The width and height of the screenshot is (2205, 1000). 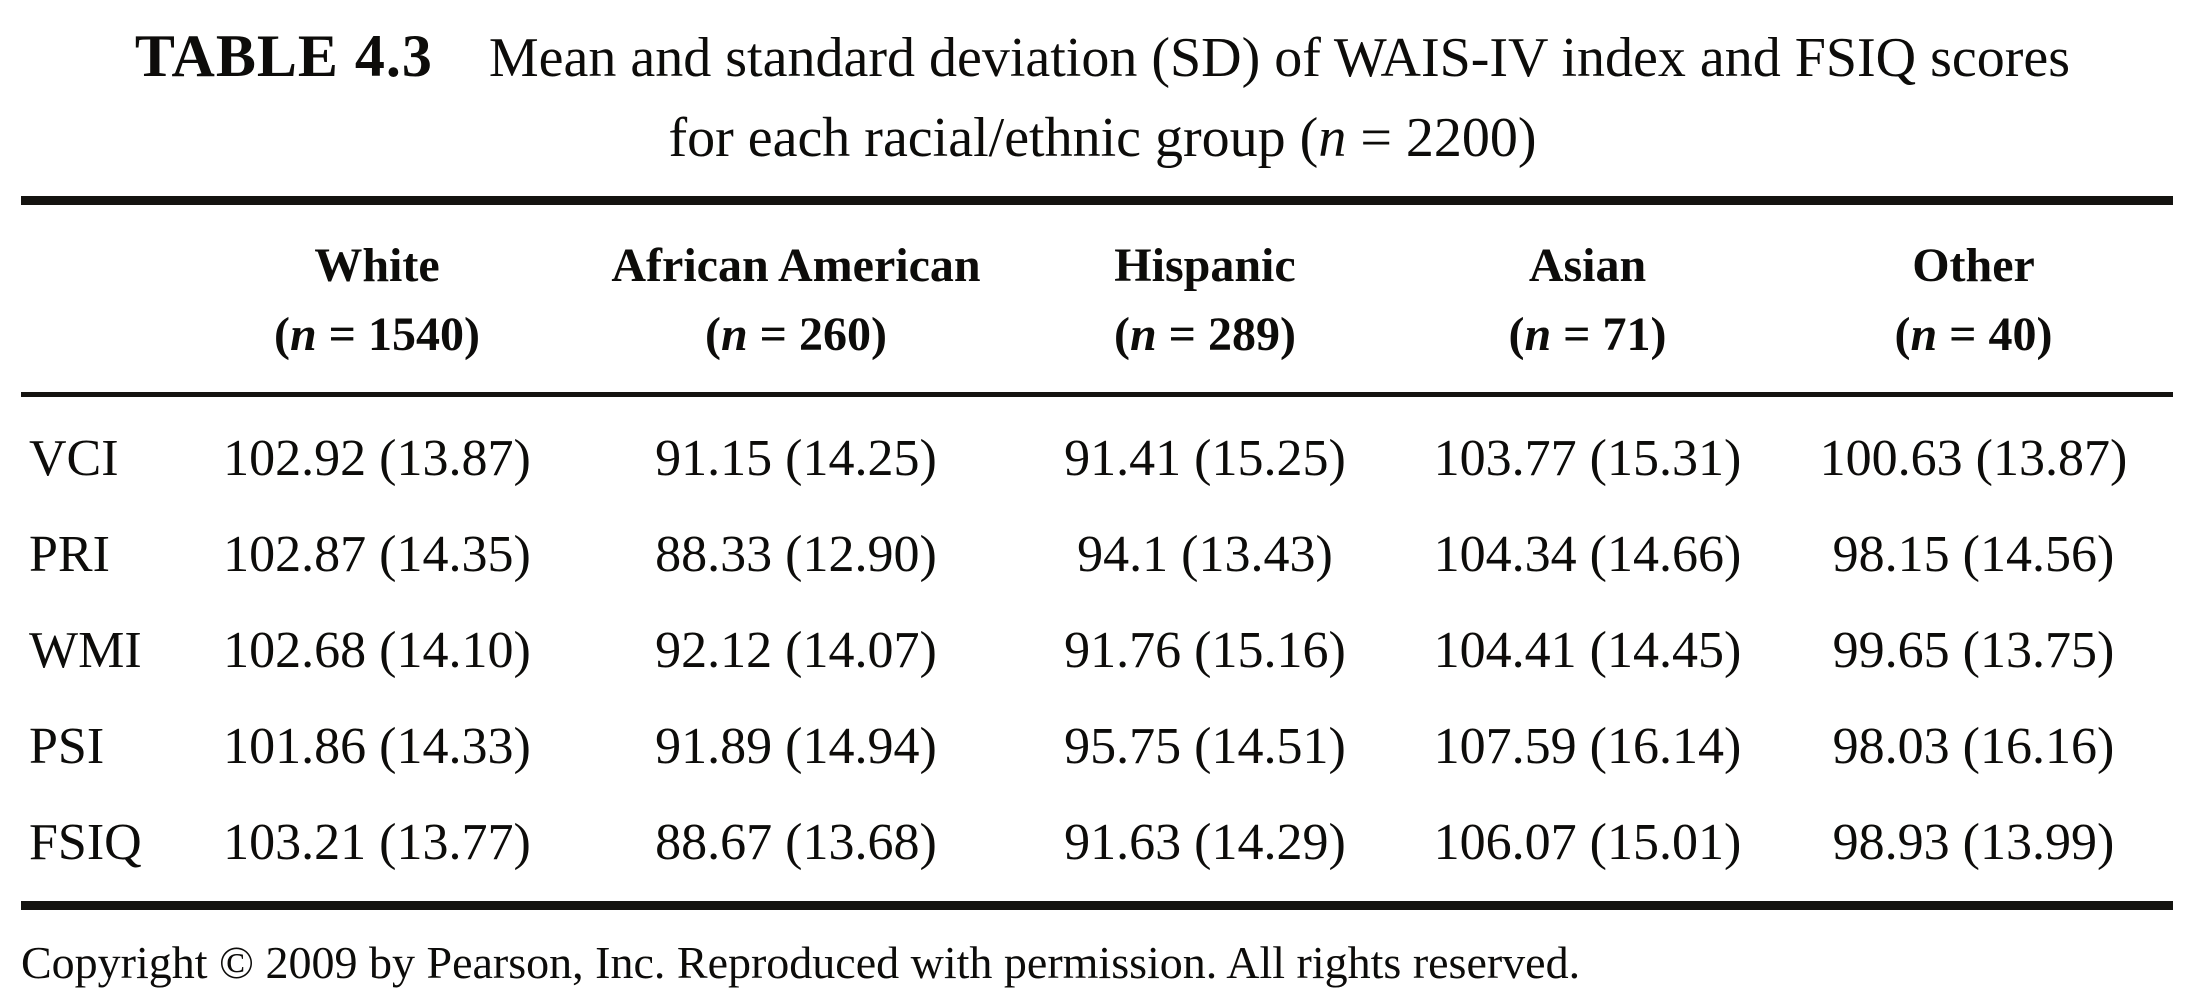 I want to click on row-label: FSIQ, so click(x=85, y=843).